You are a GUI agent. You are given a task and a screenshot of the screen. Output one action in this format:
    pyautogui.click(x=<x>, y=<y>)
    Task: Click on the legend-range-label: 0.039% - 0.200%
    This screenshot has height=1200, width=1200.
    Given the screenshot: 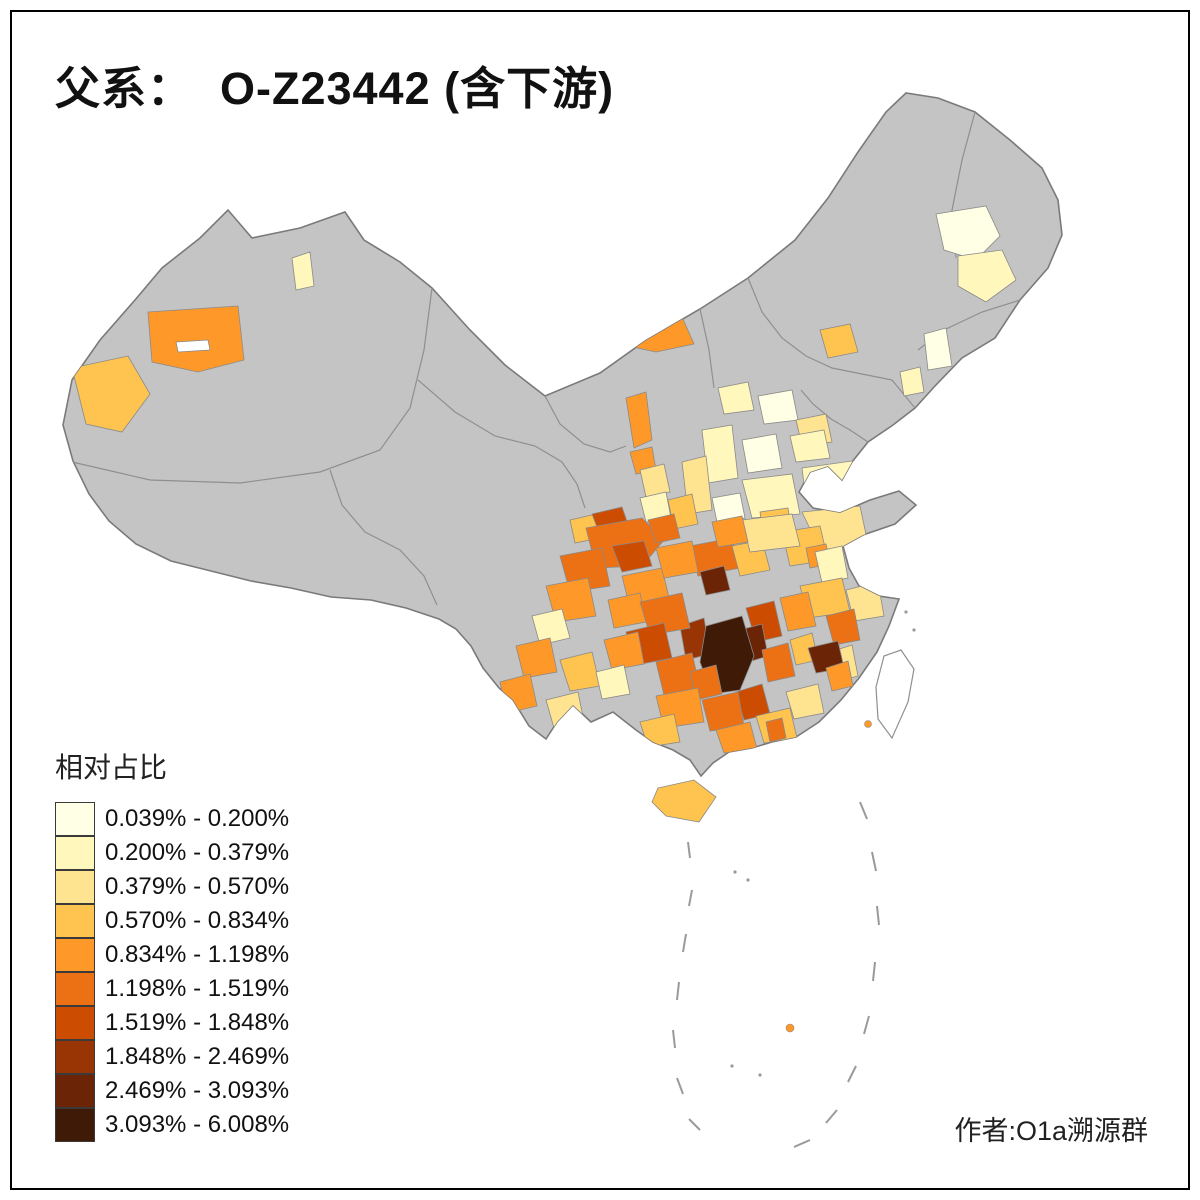 What is the action you would take?
    pyautogui.click(x=197, y=818)
    